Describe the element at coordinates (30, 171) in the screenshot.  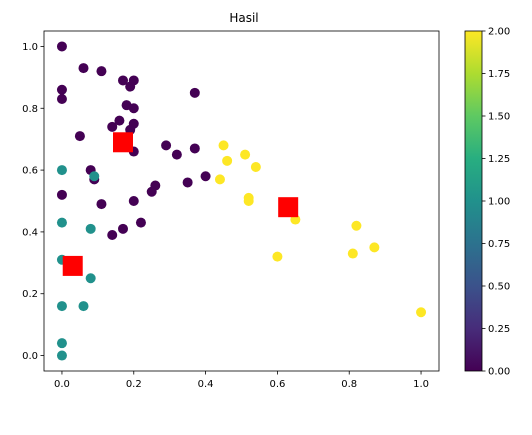
I see `y-tick-label: 0.6` at that location.